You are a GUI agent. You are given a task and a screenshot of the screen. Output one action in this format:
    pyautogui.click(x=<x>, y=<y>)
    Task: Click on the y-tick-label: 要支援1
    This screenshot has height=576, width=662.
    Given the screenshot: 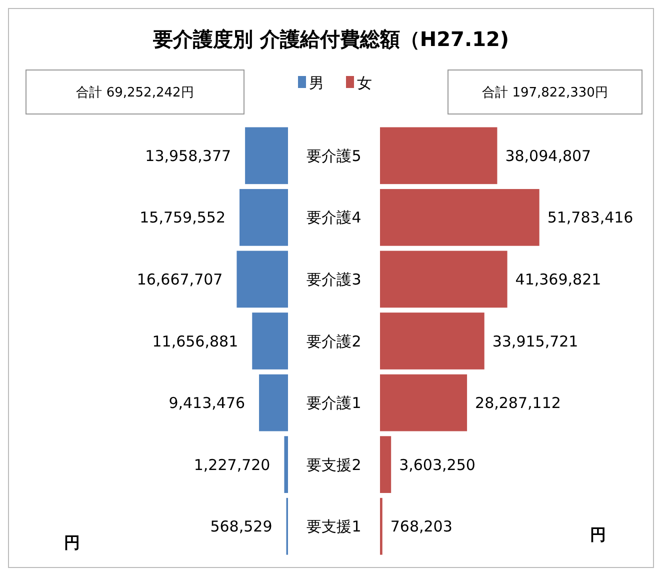 What is the action you would take?
    pyautogui.click(x=334, y=527)
    